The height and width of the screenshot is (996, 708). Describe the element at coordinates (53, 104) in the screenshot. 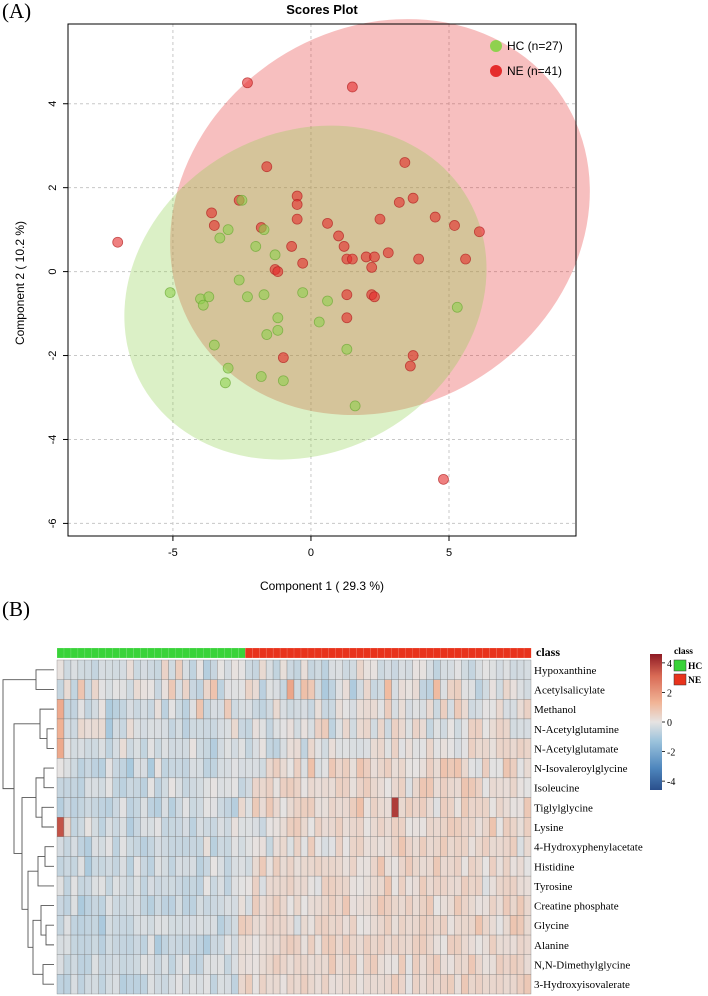

I see `y-tick-label: 4` at that location.